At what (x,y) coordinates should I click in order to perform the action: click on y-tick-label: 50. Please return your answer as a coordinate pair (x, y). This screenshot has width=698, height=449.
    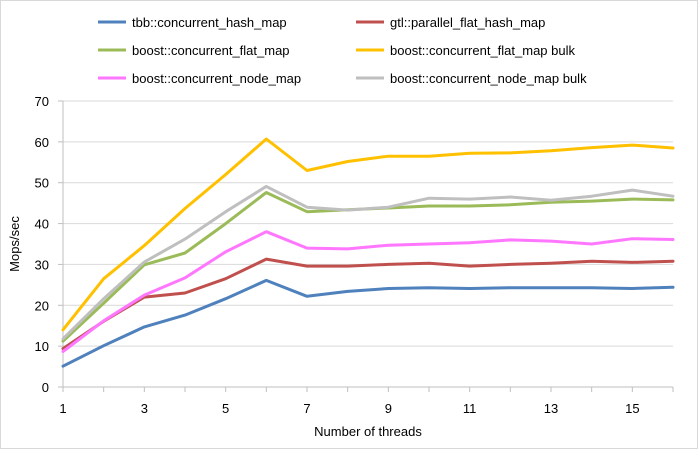
    Looking at the image, I should click on (42, 183).